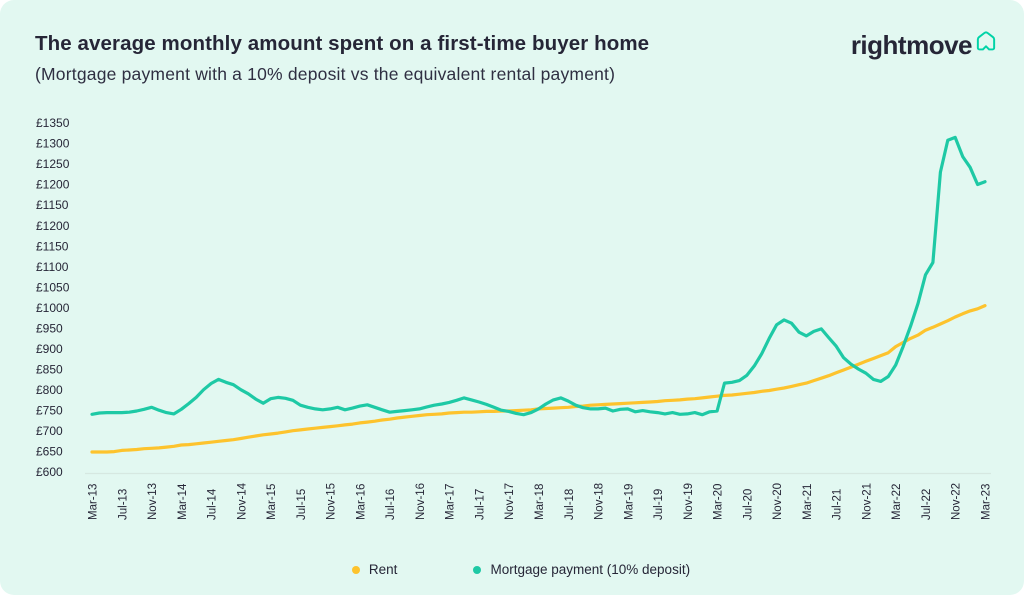 The width and height of the screenshot is (1024, 595). I want to click on x-tick-label: Mar-22, so click(897, 502).